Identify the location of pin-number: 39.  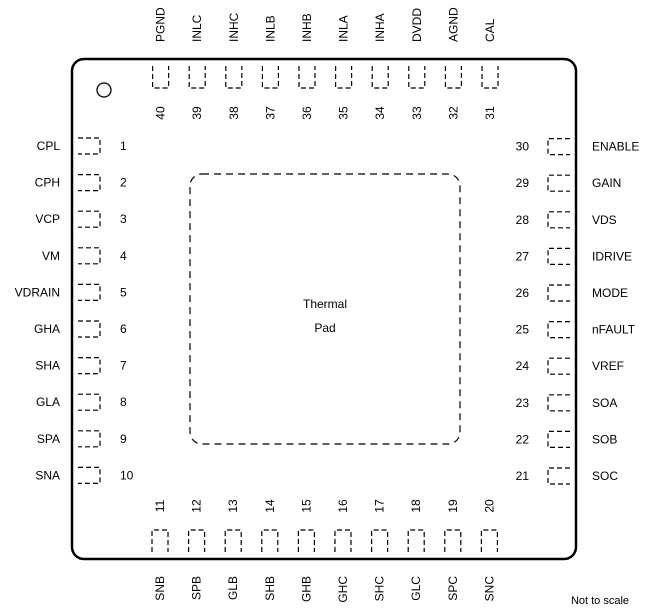
(197, 113).